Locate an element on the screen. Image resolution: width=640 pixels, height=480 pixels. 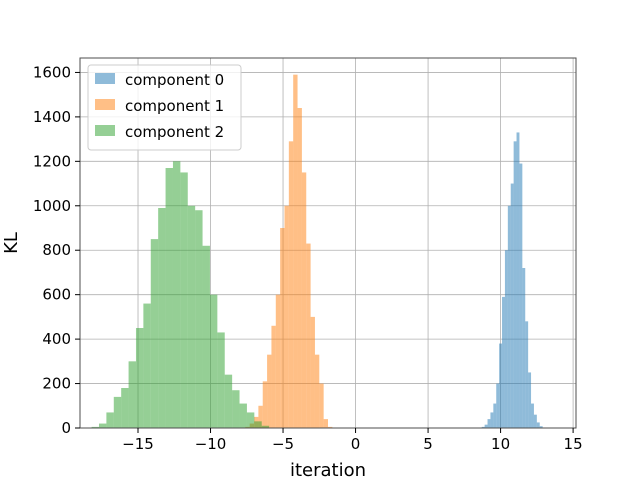
y-tick-label: 800 is located at coordinates (56, 250).